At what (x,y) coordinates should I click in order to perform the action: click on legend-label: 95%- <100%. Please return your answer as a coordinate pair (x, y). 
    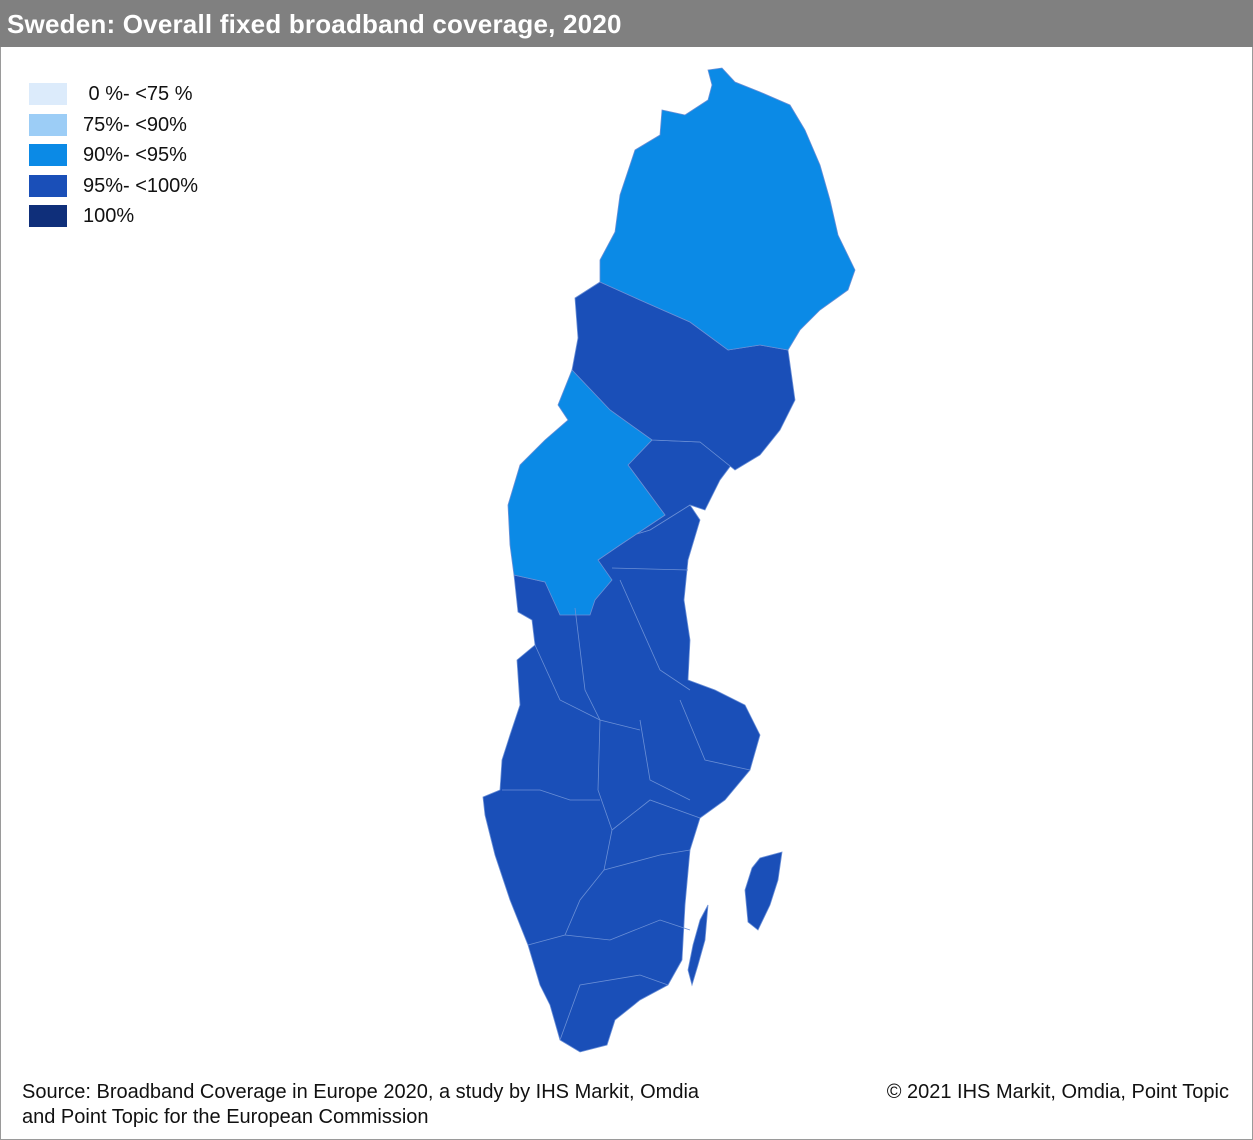
    Looking at the image, I should click on (141, 185).